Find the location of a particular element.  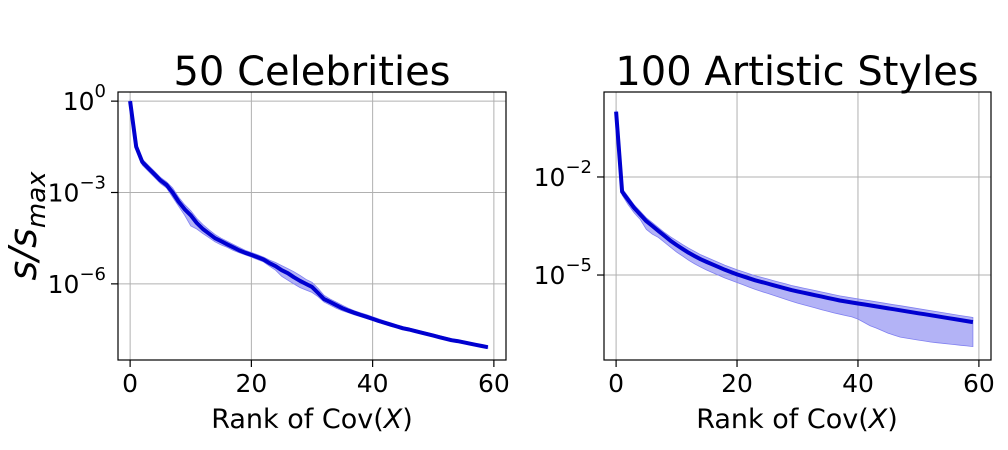

y-tick-label: 10⁻⁶ is located at coordinates (77, 281).